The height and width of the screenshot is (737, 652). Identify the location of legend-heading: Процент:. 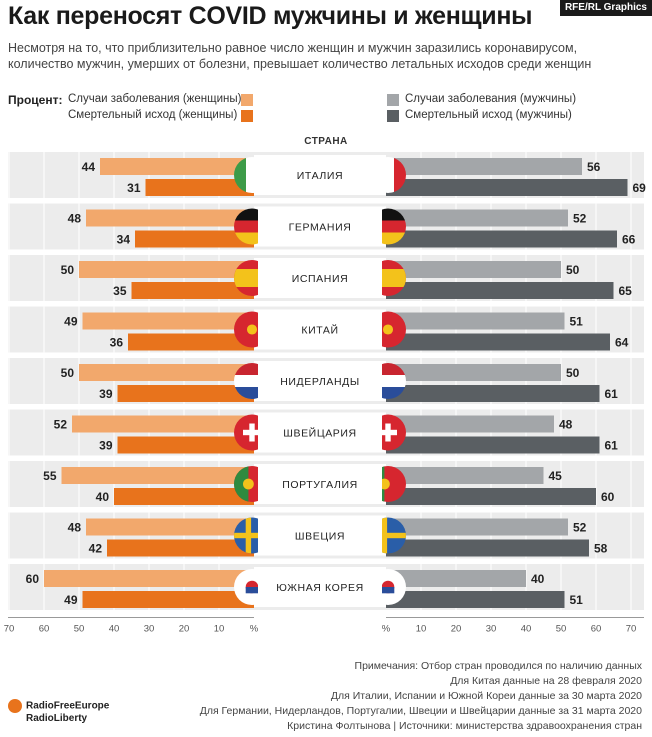
(35, 100).